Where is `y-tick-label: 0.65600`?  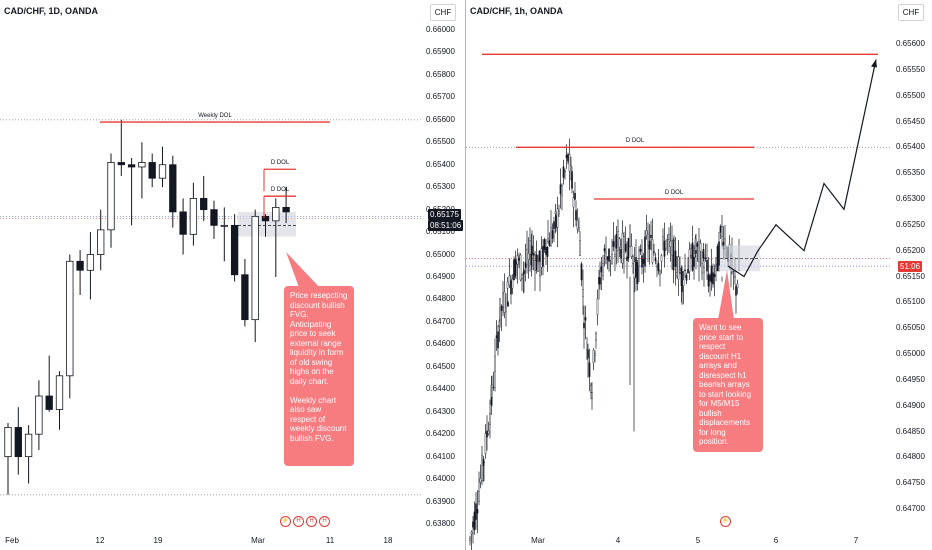
y-tick-label: 0.65600 is located at coordinates (910, 43).